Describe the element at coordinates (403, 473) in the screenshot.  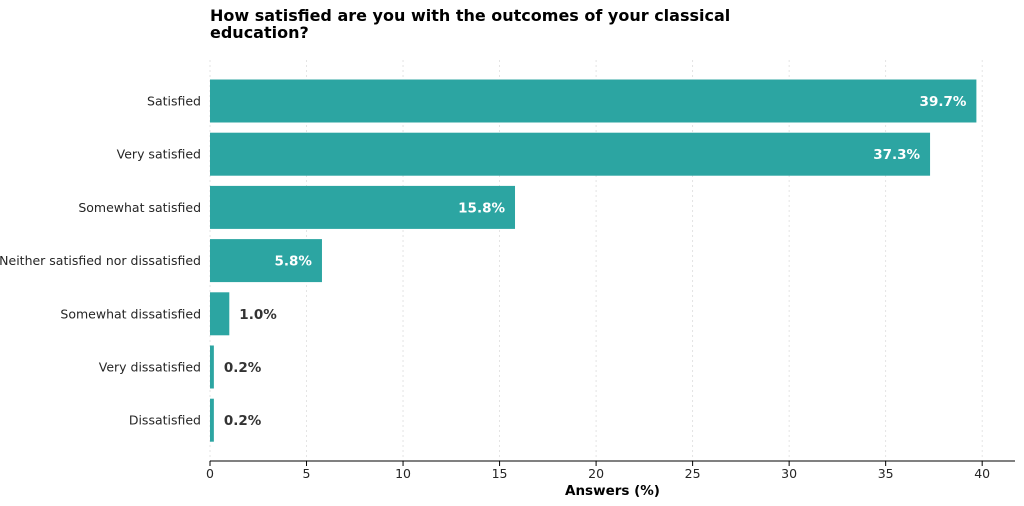
I see `x-tick-label: 10` at that location.